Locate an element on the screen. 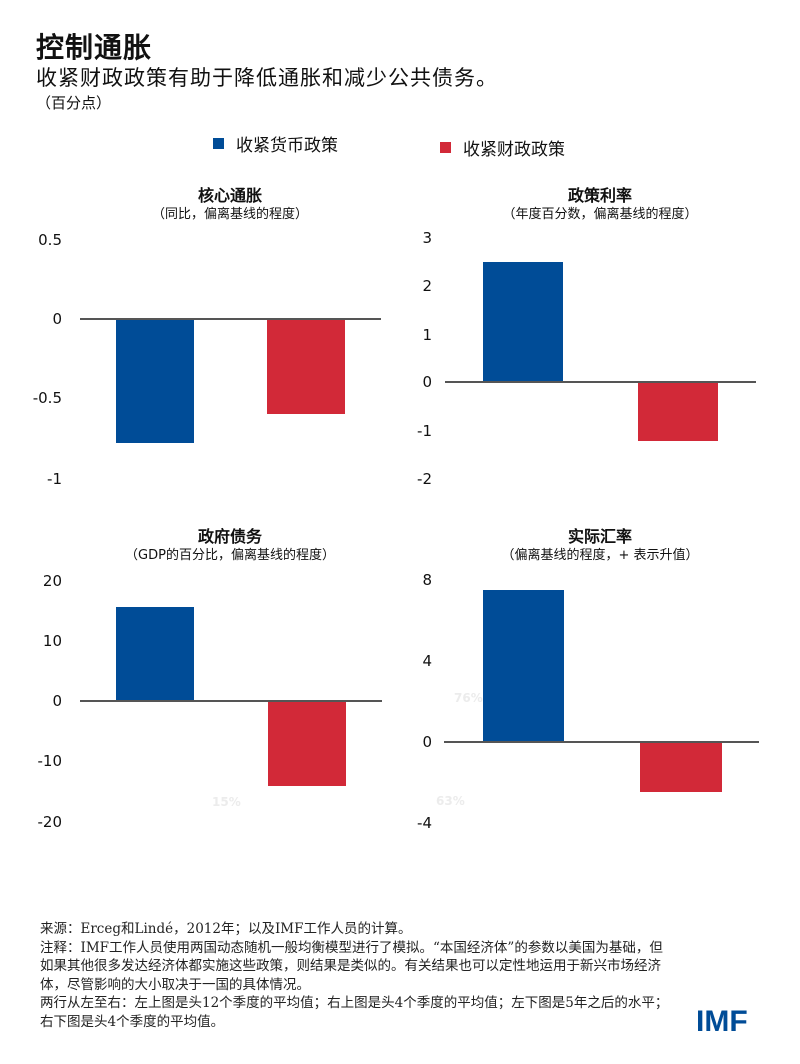 The image size is (800, 1064). legend-item-monetary: 收紧货币政策 is located at coordinates (275, 143).